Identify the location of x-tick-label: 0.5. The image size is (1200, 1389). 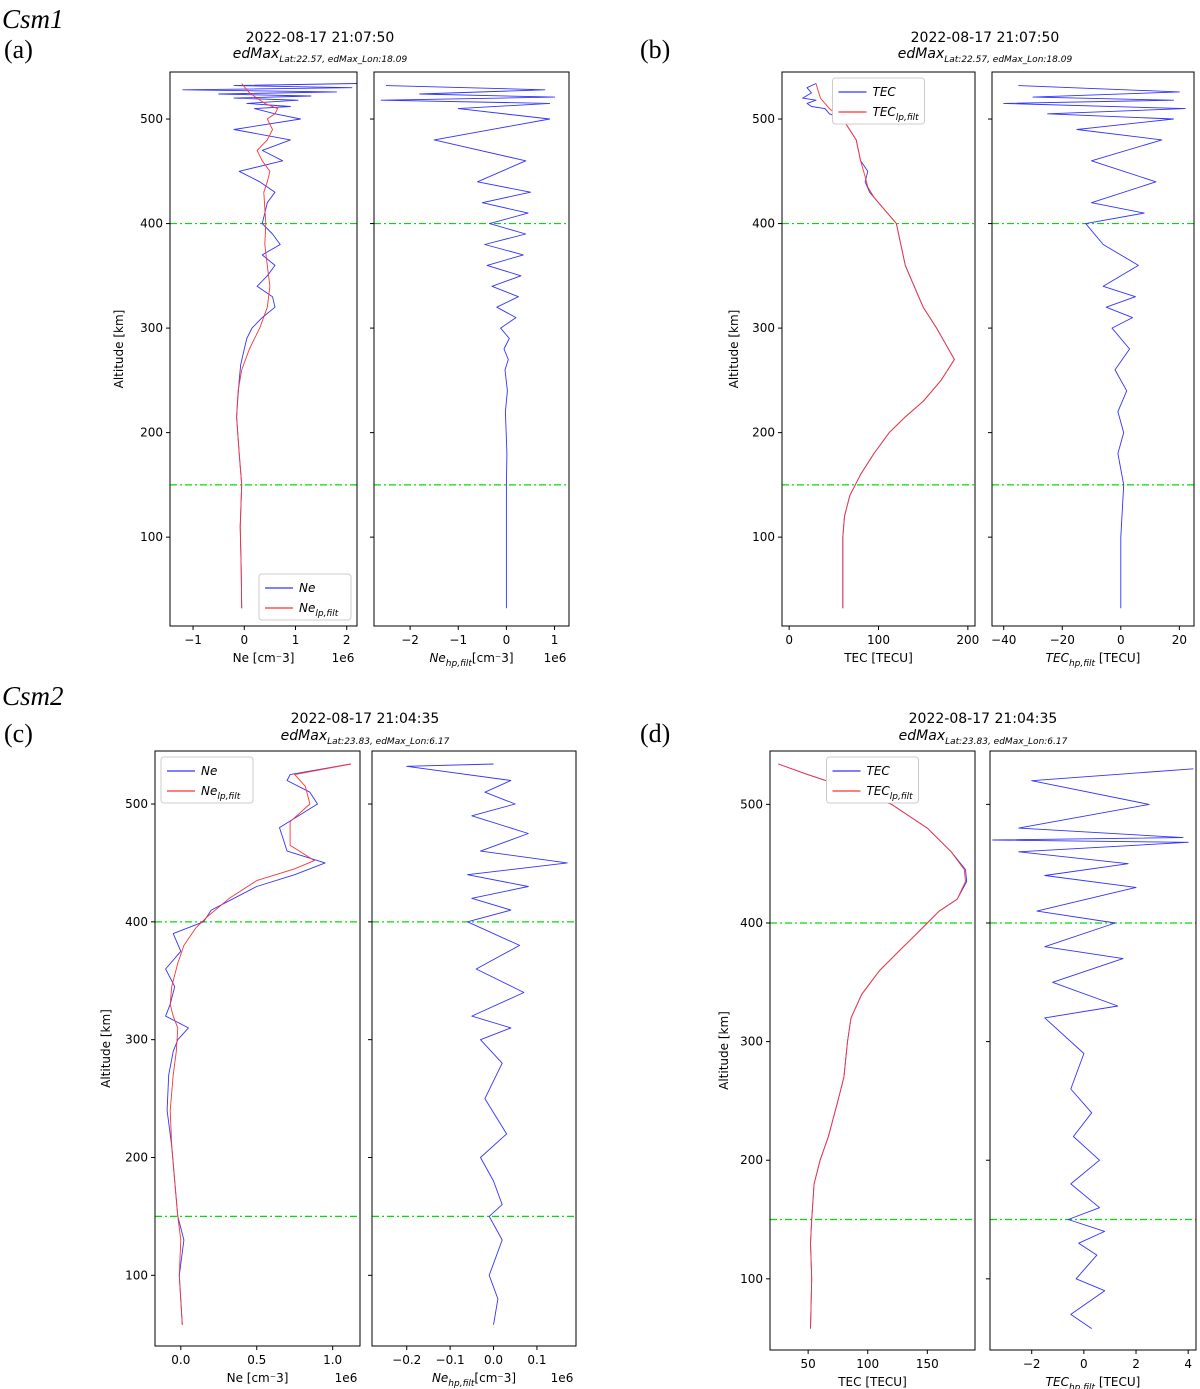
(256, 1360).